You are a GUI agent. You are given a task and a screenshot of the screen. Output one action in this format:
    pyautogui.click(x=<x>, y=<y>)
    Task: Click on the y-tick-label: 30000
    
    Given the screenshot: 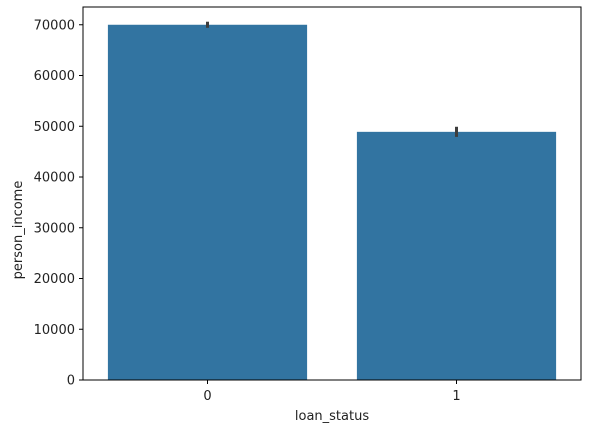 What is the action you would take?
    pyautogui.click(x=54, y=228)
    